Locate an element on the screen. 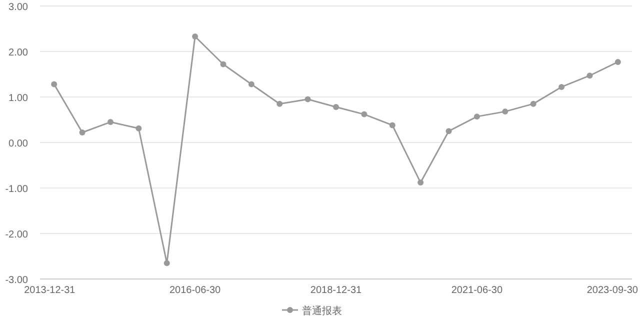 This screenshot has height=323, width=640. legend-label: 普通报表 is located at coordinates (322, 311).